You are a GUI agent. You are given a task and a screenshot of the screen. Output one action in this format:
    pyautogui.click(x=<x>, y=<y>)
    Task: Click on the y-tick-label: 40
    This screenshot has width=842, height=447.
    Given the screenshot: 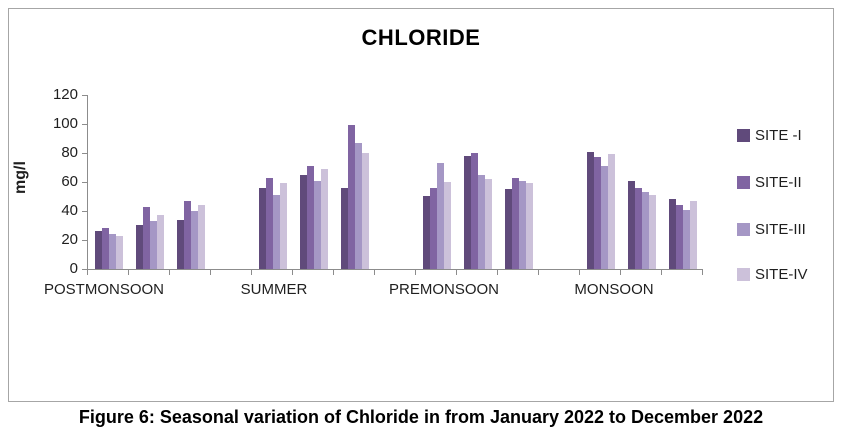 What is the action you would take?
    pyautogui.click(x=69, y=210)
    